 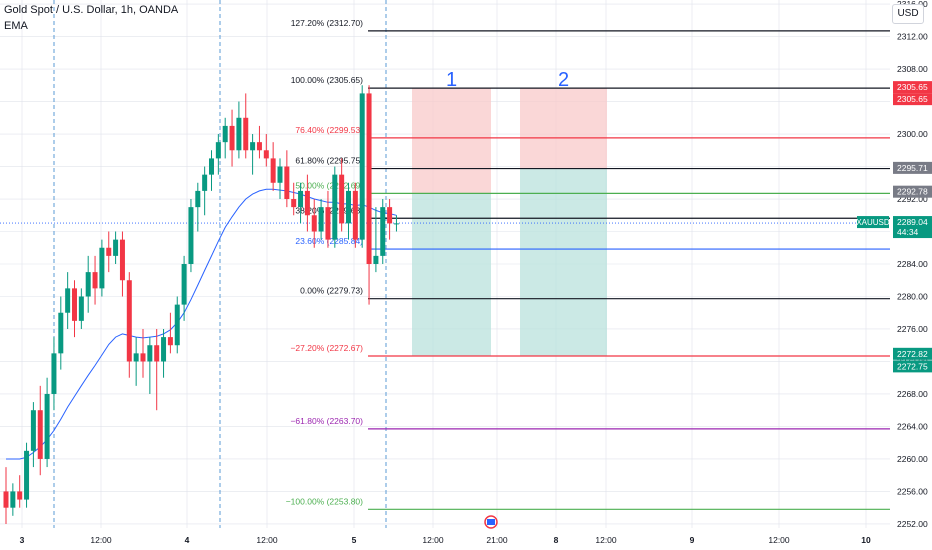 I want to click on last-price-label, so click(x=912, y=227).